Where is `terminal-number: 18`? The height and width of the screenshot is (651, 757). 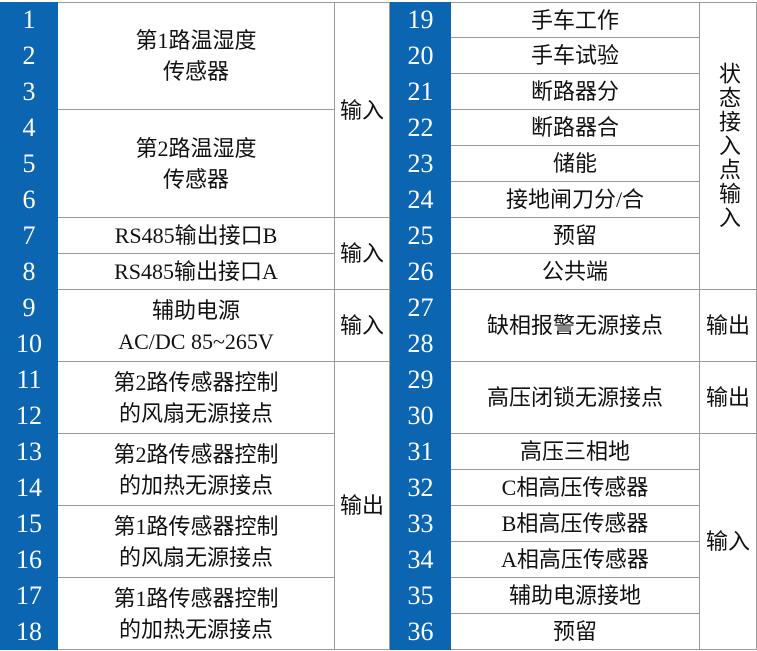
terminal-number: 18 is located at coordinates (29, 632).